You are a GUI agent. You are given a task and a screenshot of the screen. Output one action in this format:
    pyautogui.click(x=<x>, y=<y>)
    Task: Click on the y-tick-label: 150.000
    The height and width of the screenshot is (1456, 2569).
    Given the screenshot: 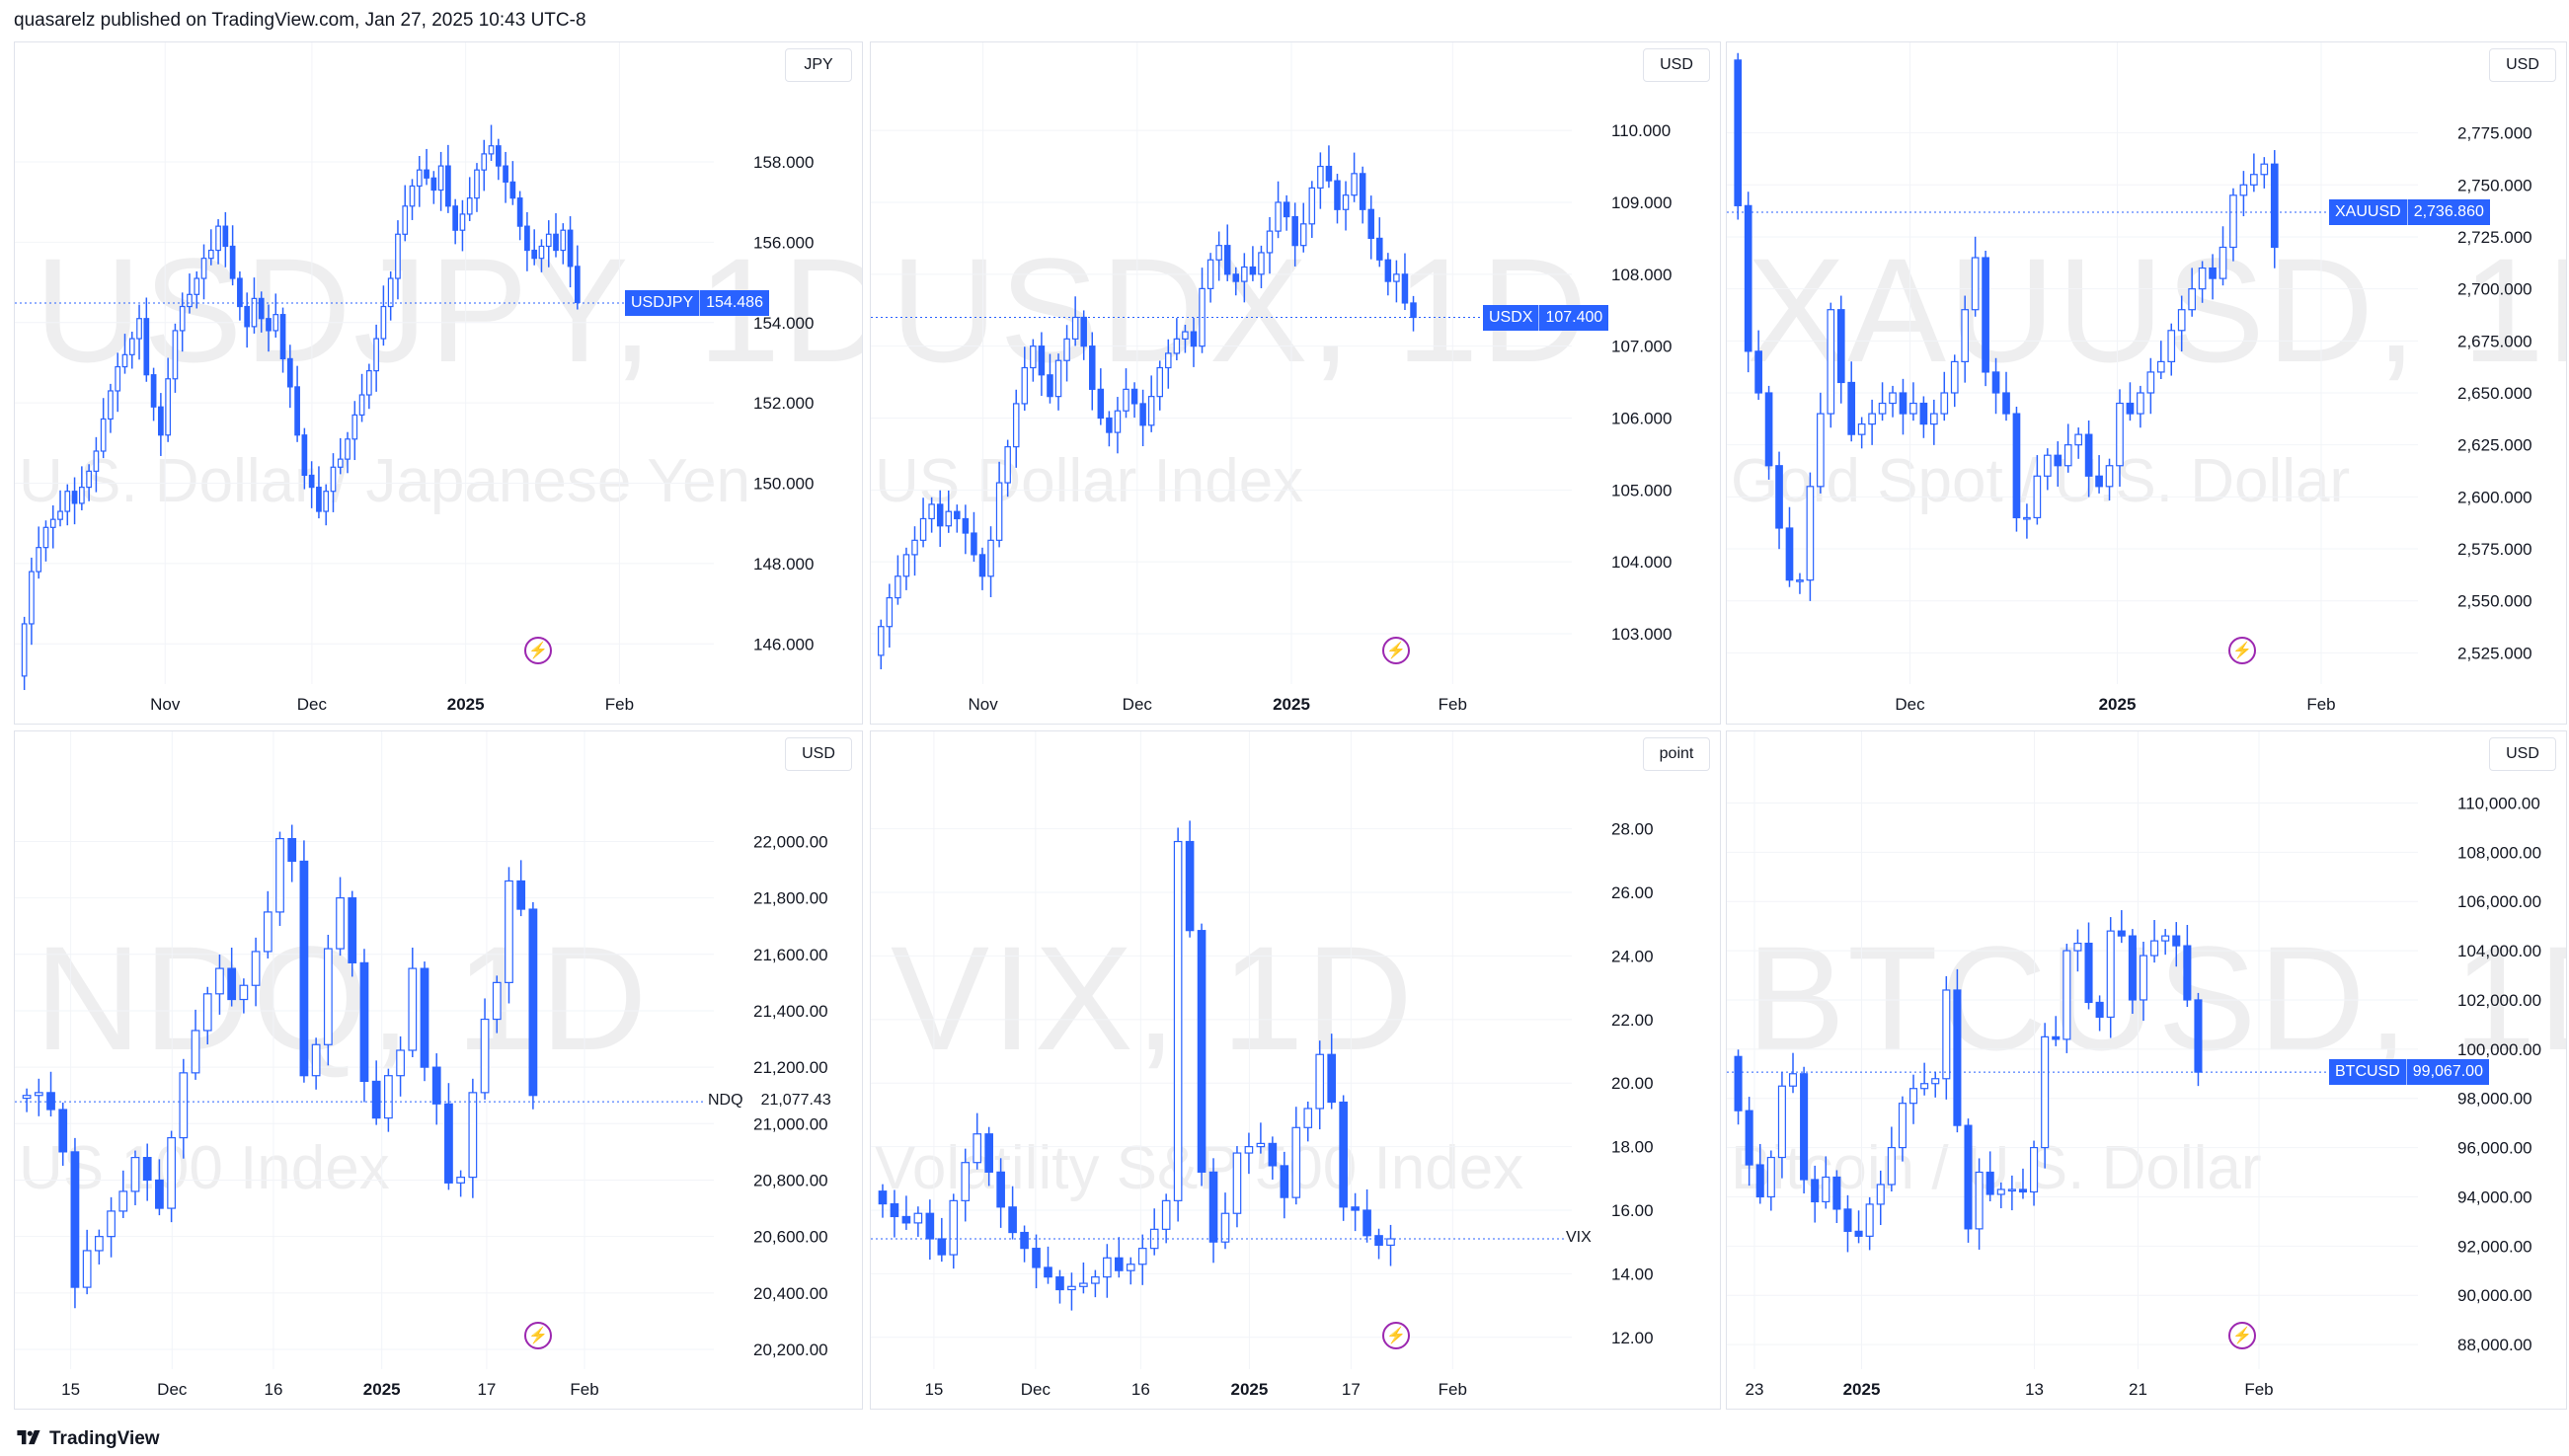 What is the action you would take?
    pyautogui.click(x=783, y=484)
    